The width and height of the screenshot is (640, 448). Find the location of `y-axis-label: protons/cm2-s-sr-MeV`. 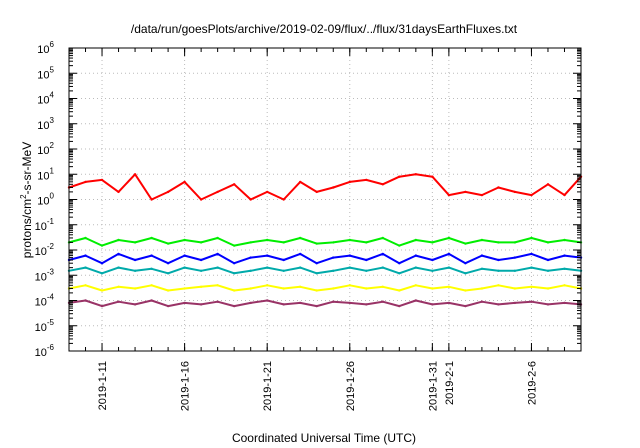

y-axis-label: protons/cm2-s-sr-MeV is located at coordinates (26, 200).